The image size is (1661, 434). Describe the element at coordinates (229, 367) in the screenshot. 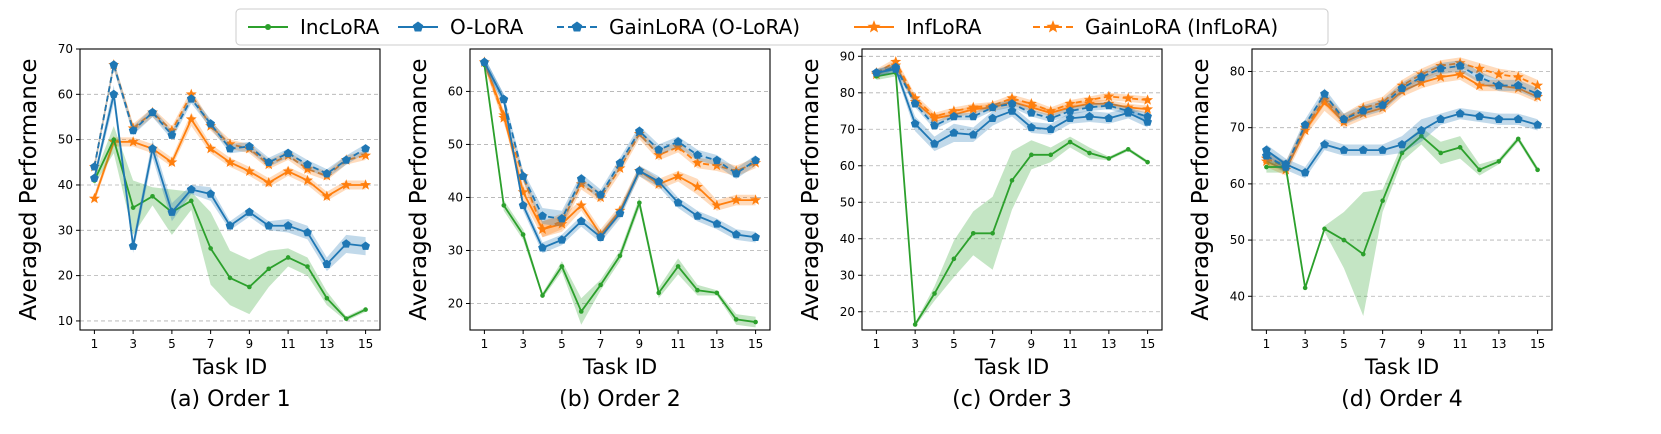

I see `x-axis-label: Task ID` at that location.